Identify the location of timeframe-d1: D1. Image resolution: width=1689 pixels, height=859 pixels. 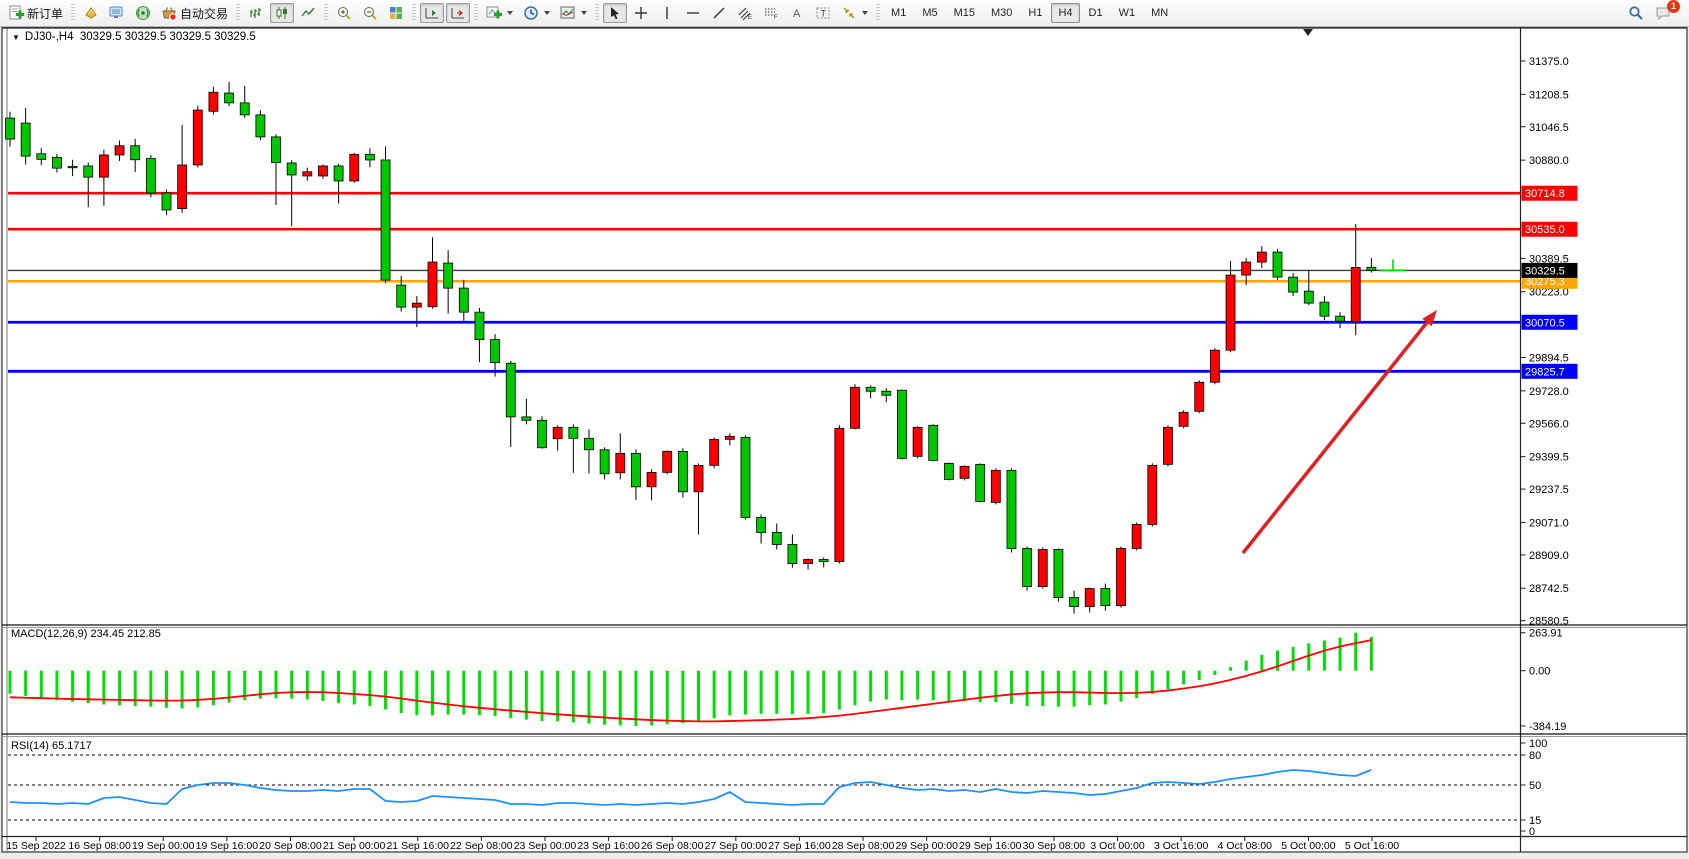
(1095, 13).